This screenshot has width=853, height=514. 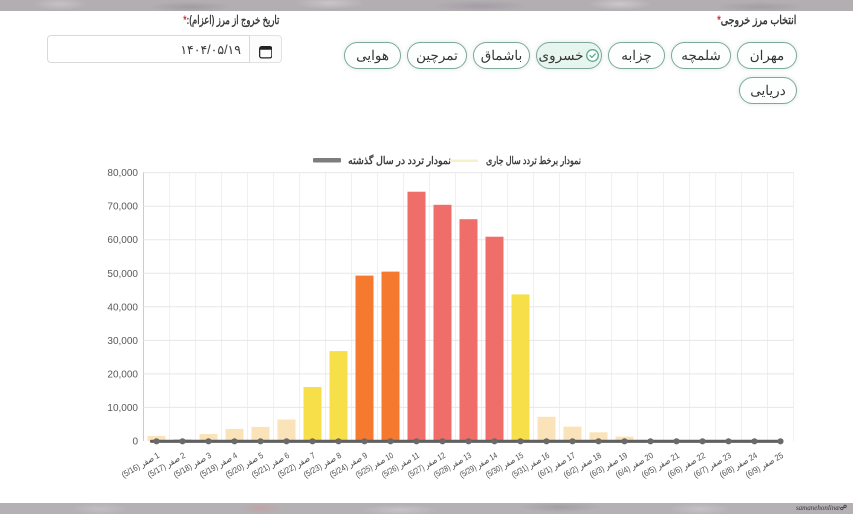 I want to click on svg-text: 40,000, so click(x=122, y=307).